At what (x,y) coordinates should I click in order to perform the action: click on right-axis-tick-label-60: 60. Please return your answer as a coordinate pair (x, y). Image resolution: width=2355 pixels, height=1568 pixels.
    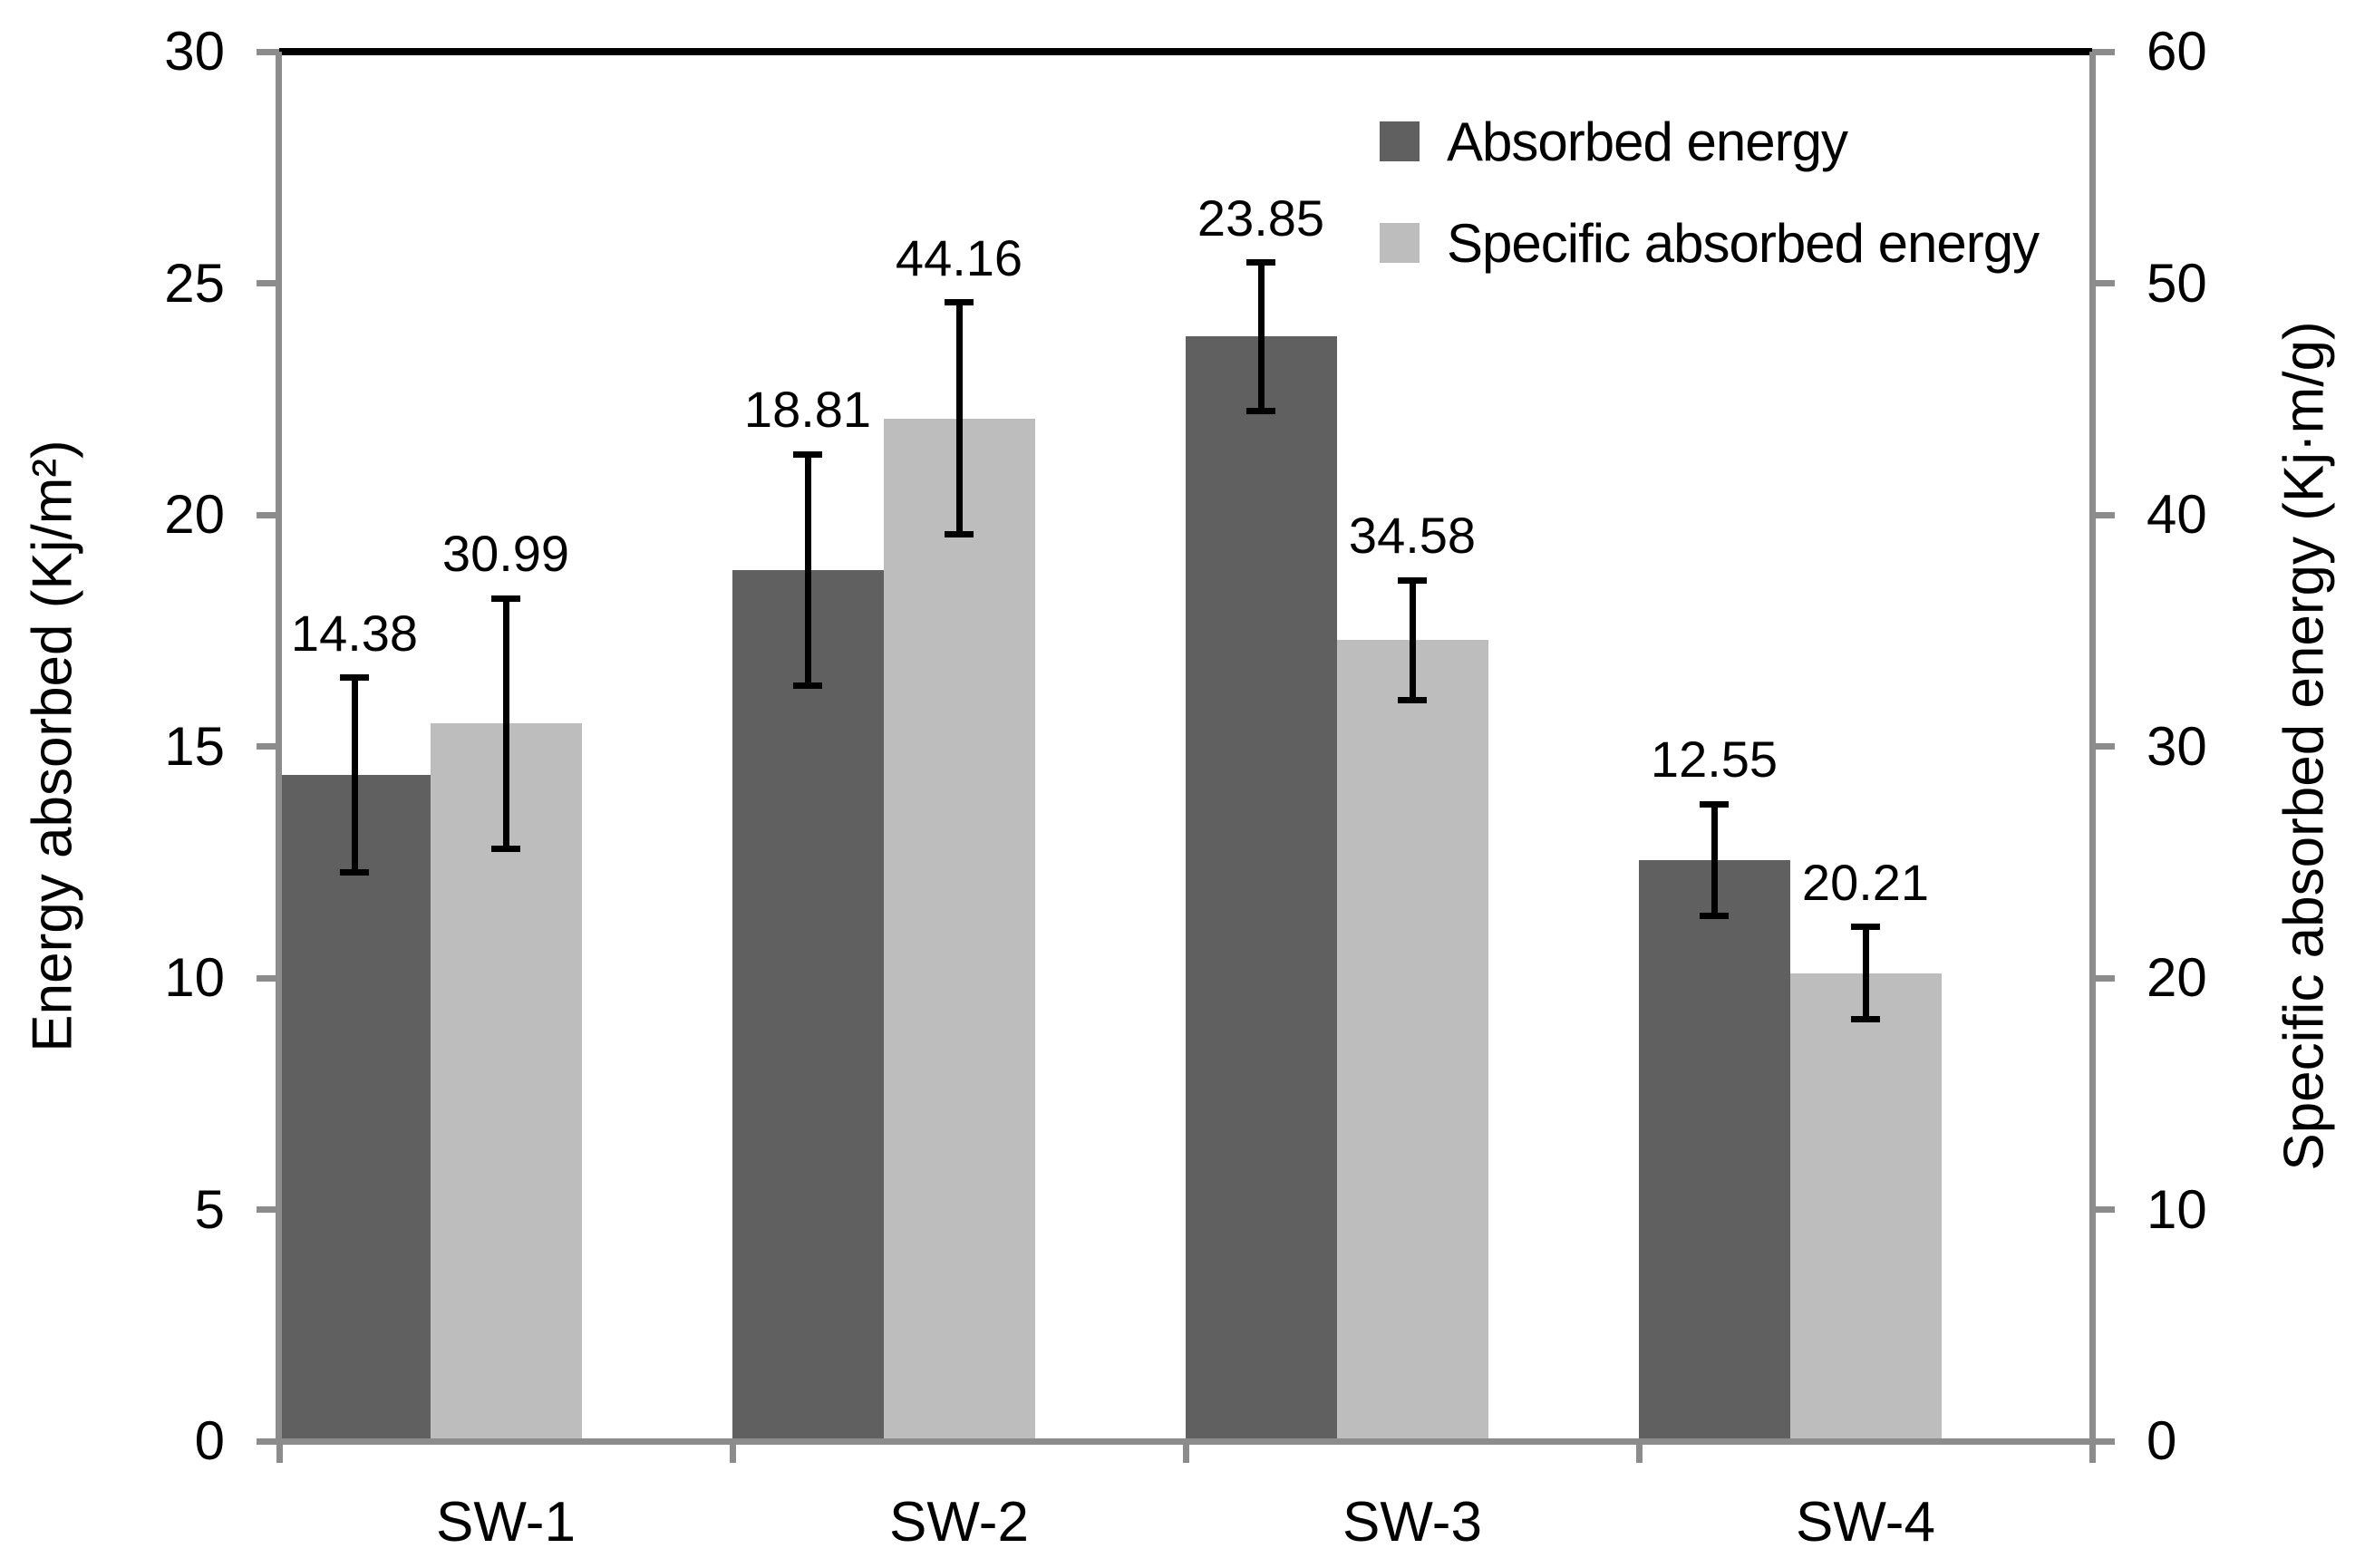
    Looking at the image, I should click on (2177, 52).